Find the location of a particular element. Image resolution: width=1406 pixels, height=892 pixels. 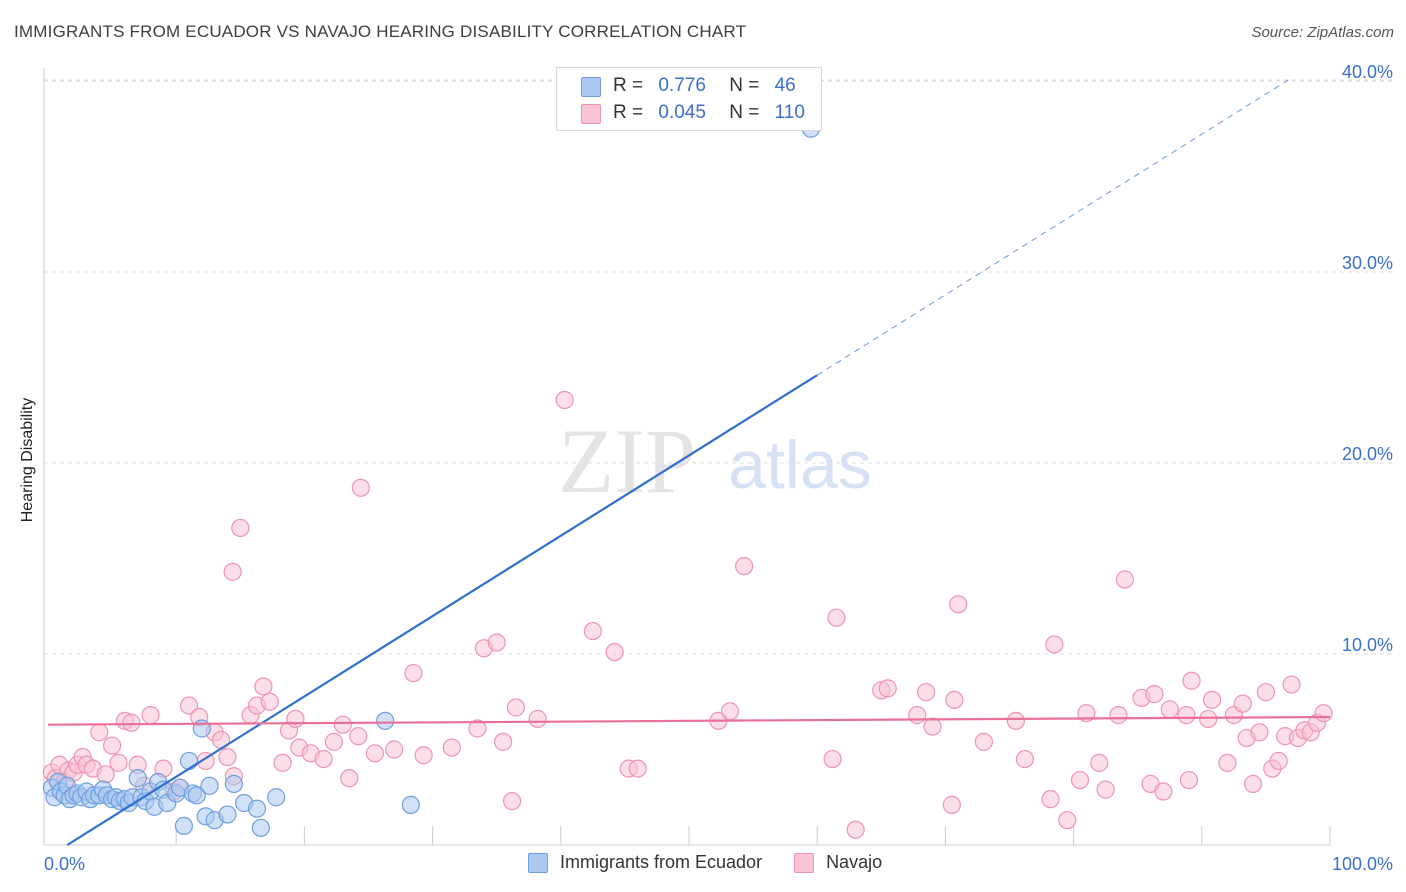

legend-label-navajo: Navajo is located at coordinates (854, 862).